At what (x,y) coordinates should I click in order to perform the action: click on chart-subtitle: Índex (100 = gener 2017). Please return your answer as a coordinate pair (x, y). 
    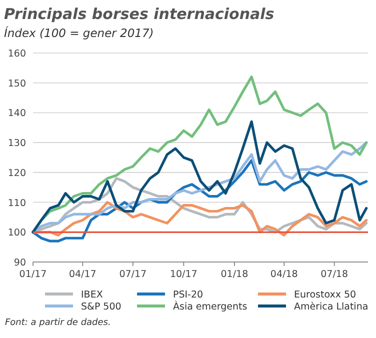
    Looking at the image, I should click on (79, 33).